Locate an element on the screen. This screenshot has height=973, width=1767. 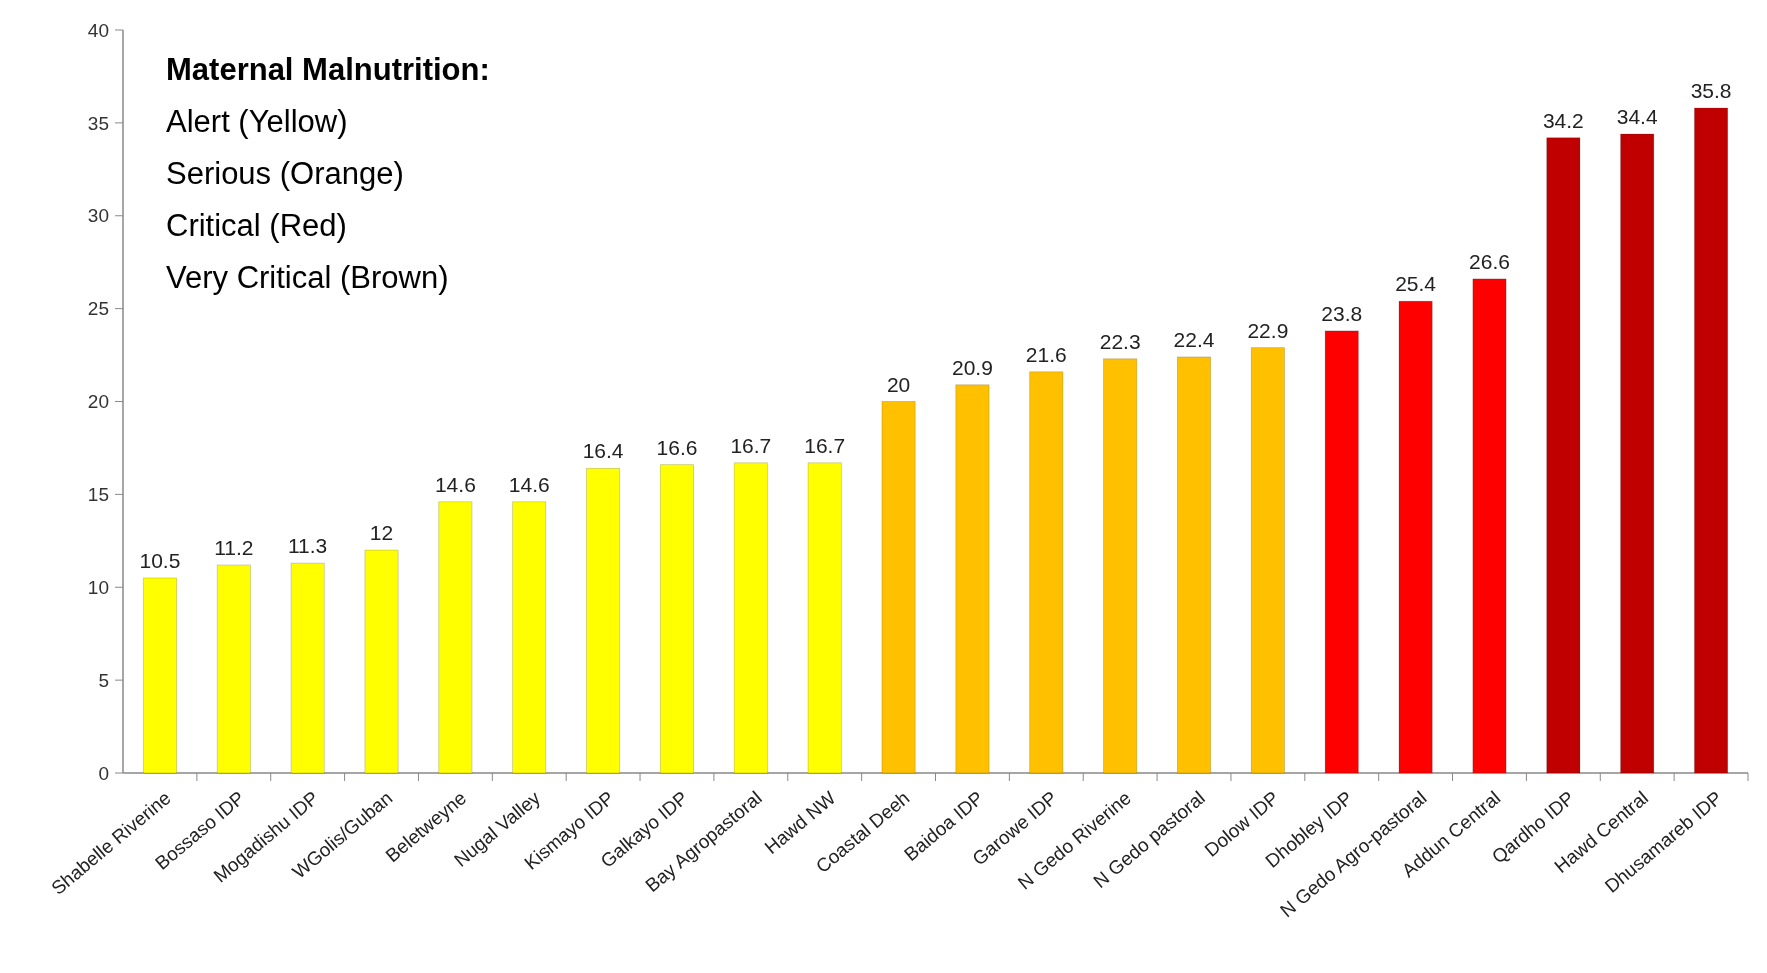
data-label: 20.9 is located at coordinates (972, 367).